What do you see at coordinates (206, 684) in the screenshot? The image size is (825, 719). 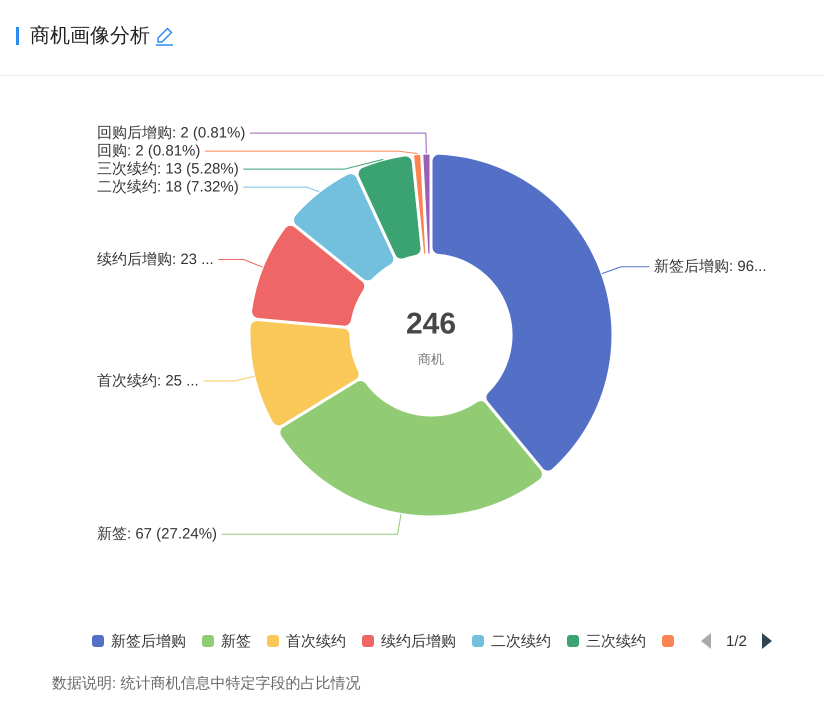 I see `text: 数据说明: 统计商机信息中特定字段的占比情况` at bounding box center [206, 684].